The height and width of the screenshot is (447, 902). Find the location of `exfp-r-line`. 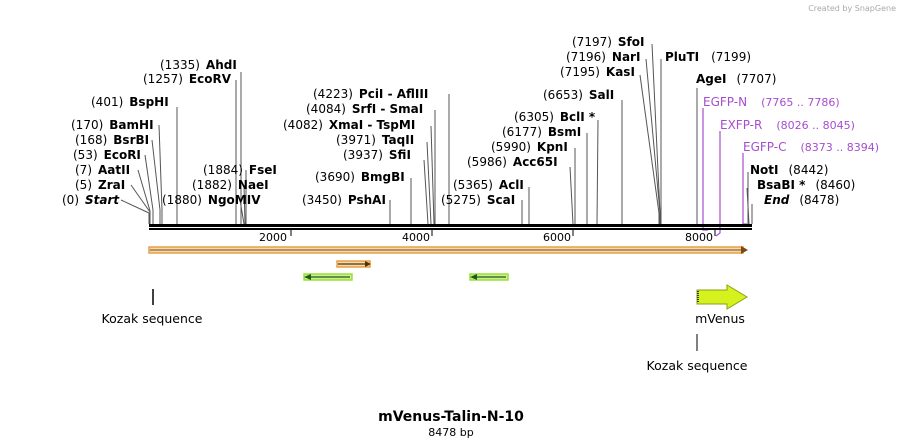

exfp-r-line is located at coordinates (718, 184).